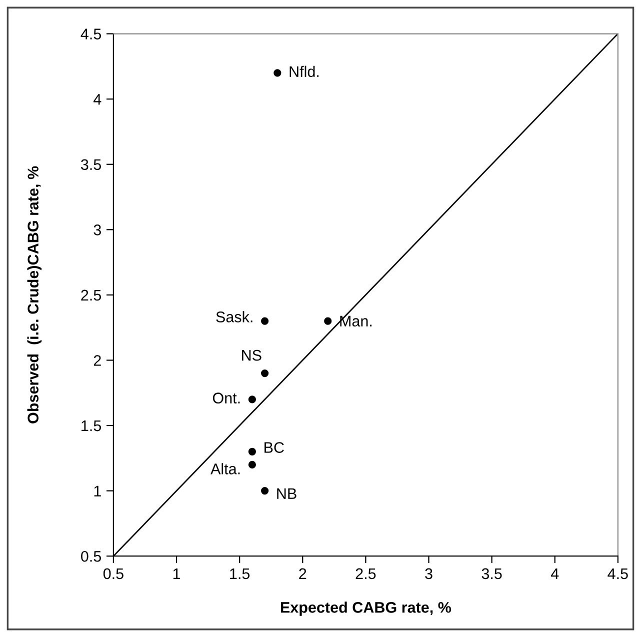  What do you see at coordinates (304, 72) in the screenshot?
I see `annotation: Nfld.` at bounding box center [304, 72].